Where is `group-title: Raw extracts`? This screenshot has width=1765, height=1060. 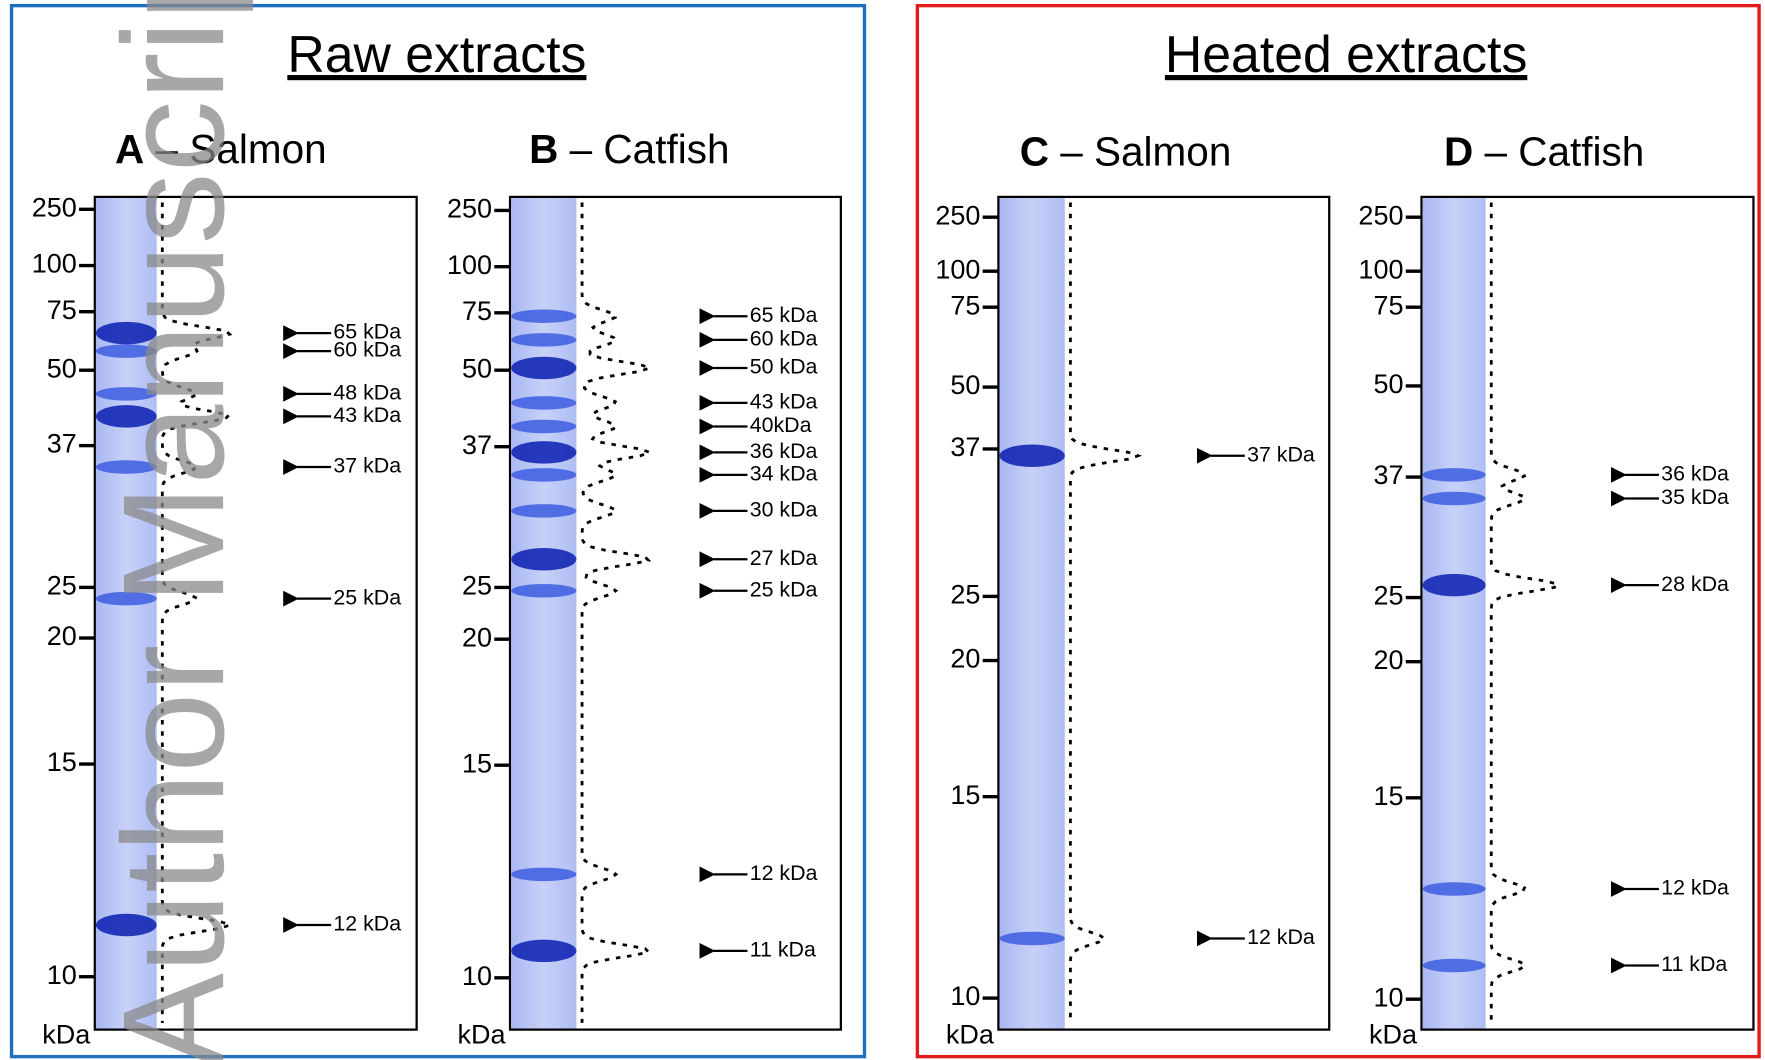
group-title: Raw extracts is located at coordinates (436, 54).